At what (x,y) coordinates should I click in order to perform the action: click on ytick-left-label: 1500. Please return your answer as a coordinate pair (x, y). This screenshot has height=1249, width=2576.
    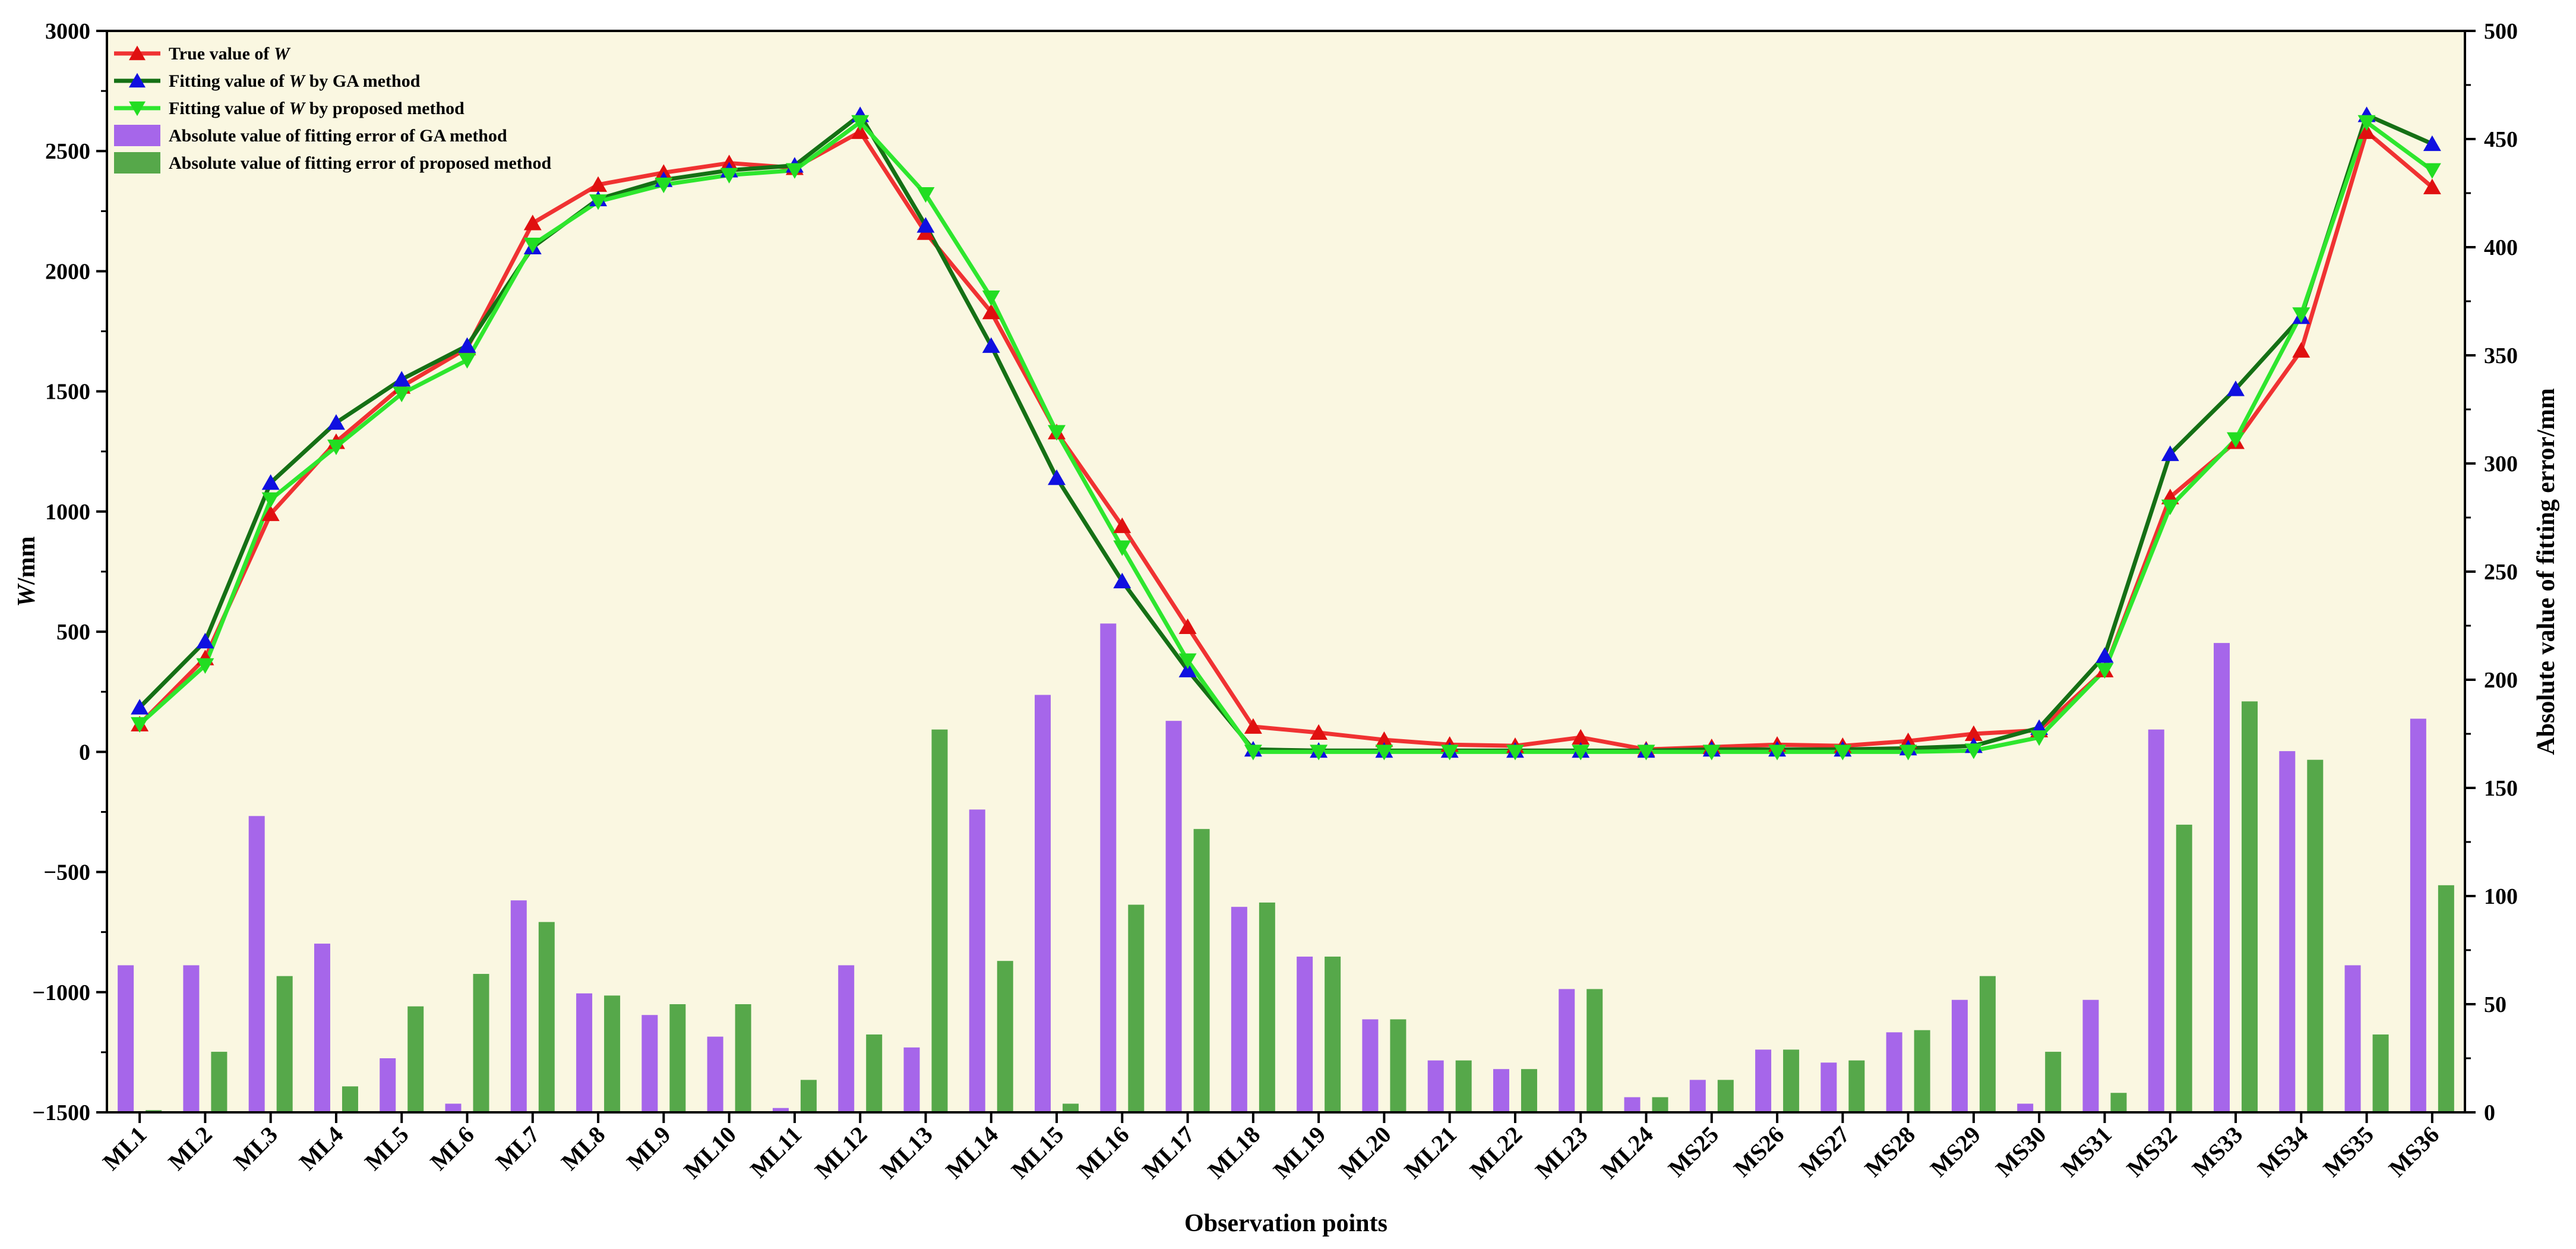
    Looking at the image, I should click on (67, 392).